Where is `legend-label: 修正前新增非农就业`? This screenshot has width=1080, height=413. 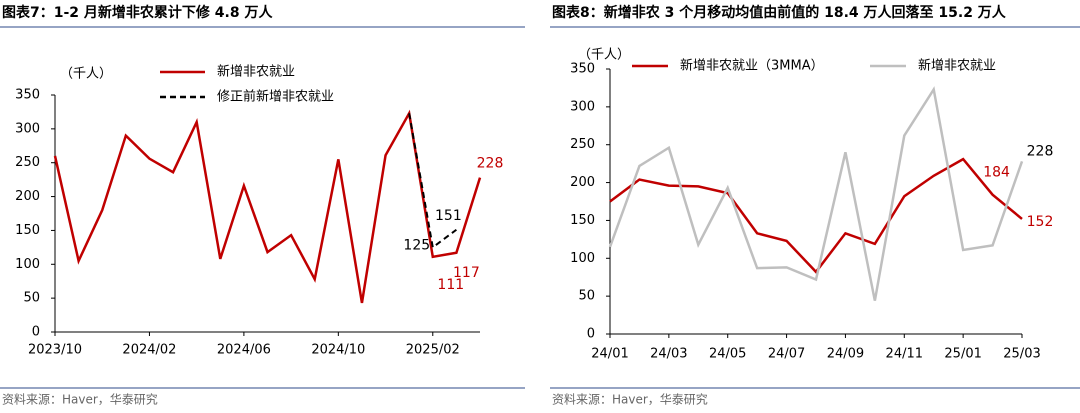 legend-label: 修正前新增非农就业 is located at coordinates (275, 97).